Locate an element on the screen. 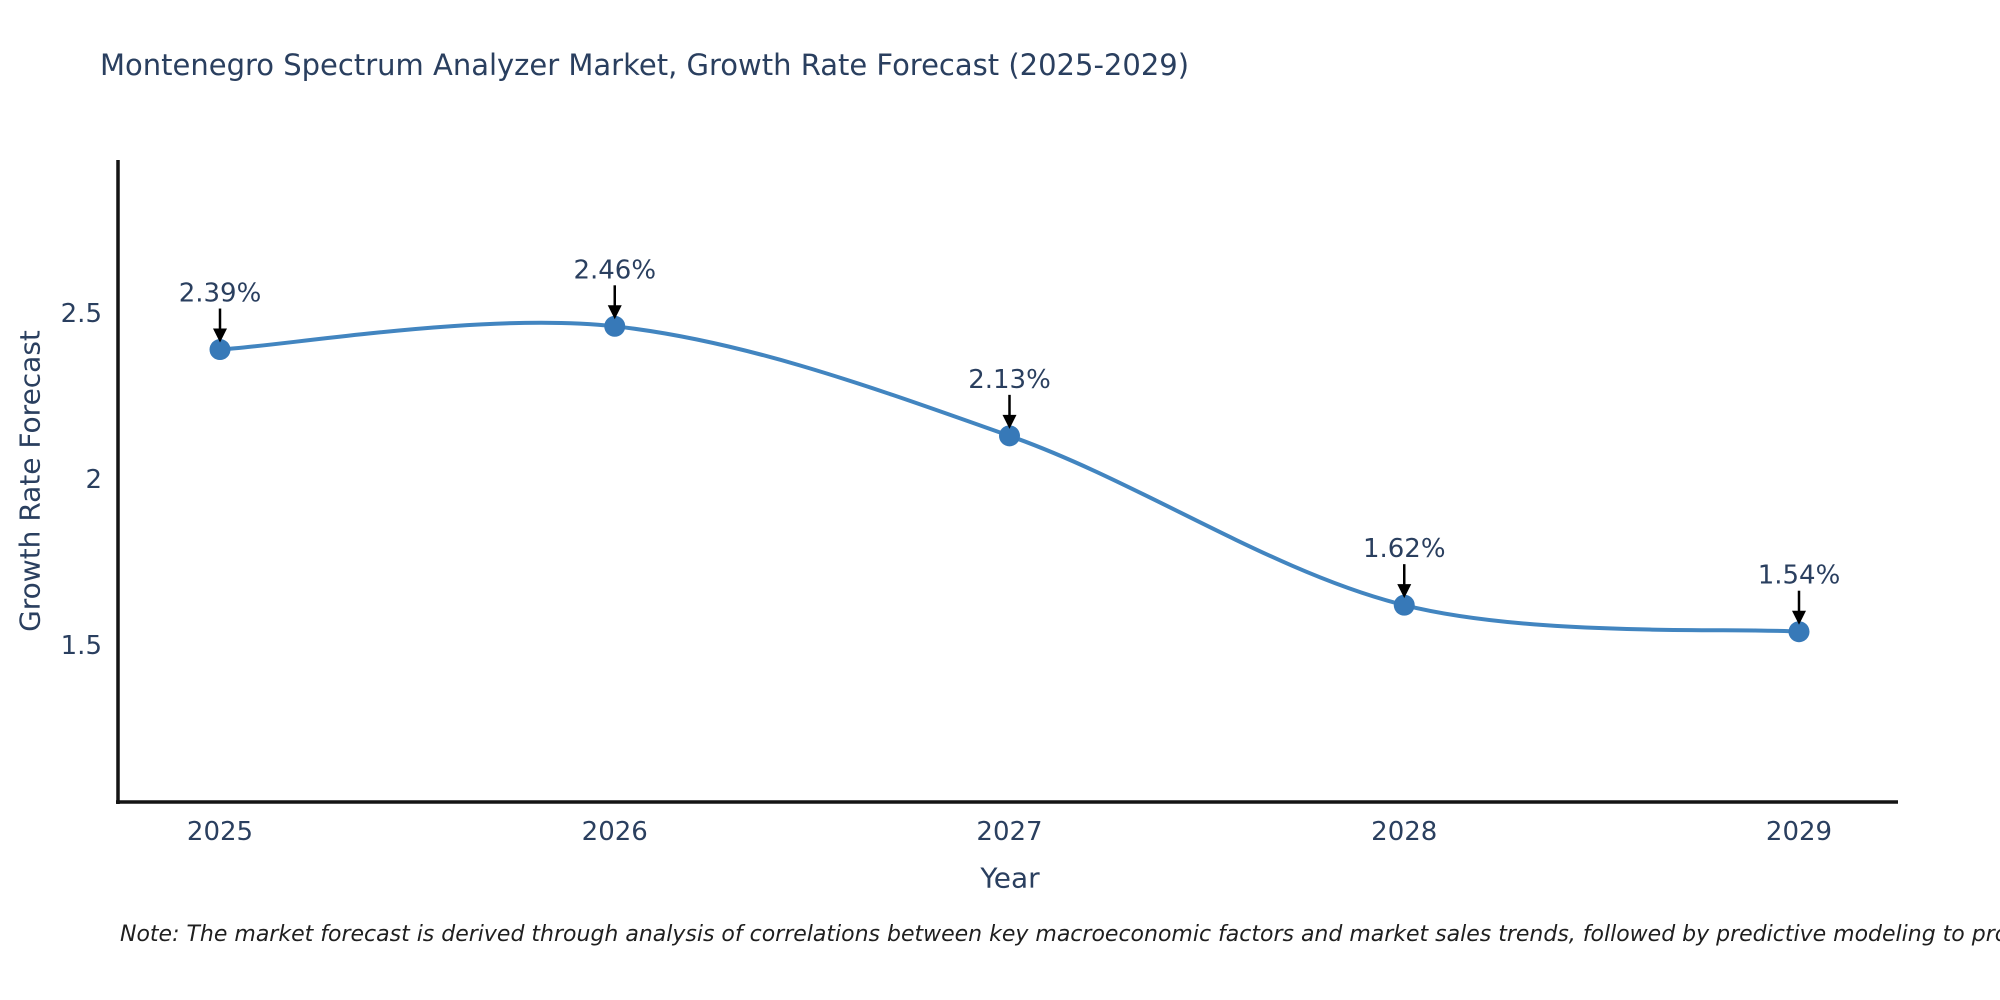 The height and width of the screenshot is (1000, 2000). data-point-2027 is located at coordinates (1009, 436).